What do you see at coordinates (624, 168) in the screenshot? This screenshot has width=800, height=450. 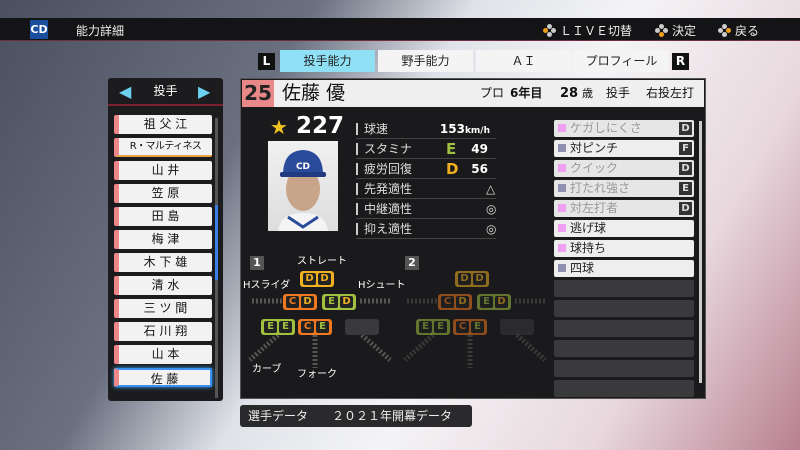 I see `ability-row: クイック D` at bounding box center [624, 168].